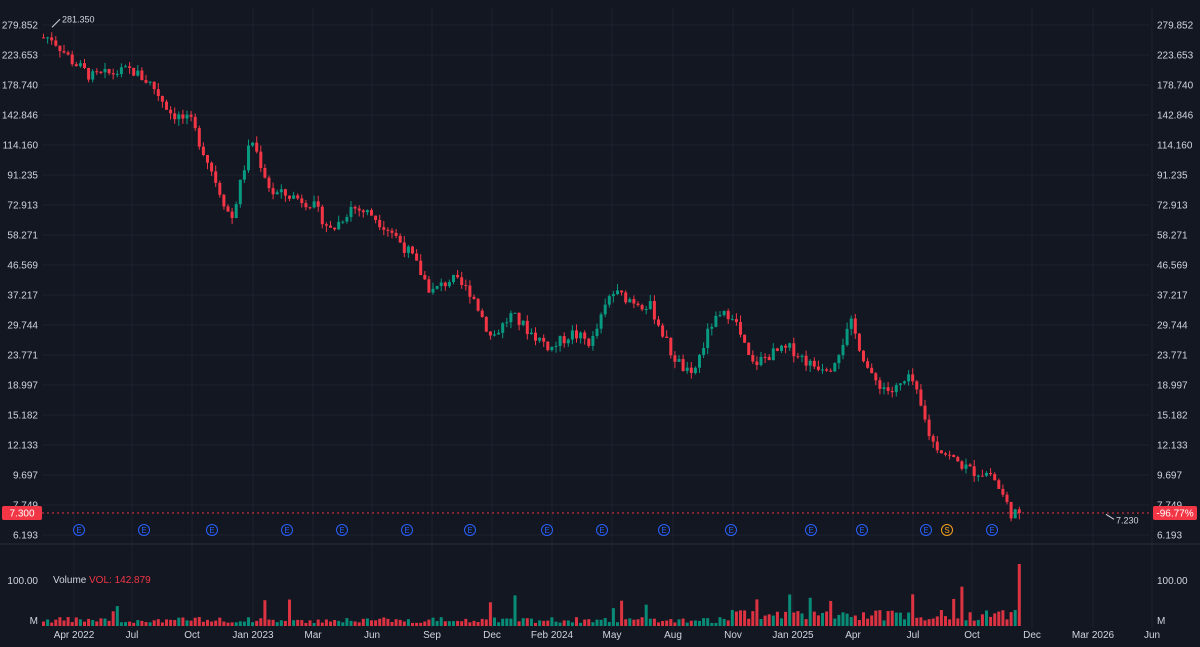 This screenshot has height=647, width=1200. Describe the element at coordinates (22, 581) in the screenshot. I see `volume-tick-left: 100.00` at that location.